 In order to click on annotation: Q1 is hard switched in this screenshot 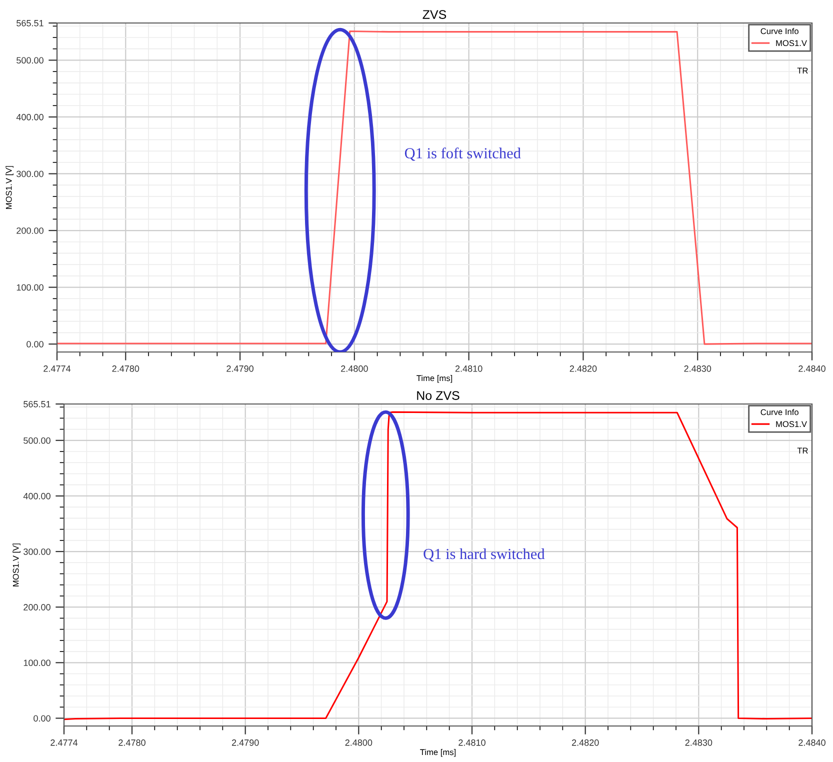, I will do `click(484, 555)`.